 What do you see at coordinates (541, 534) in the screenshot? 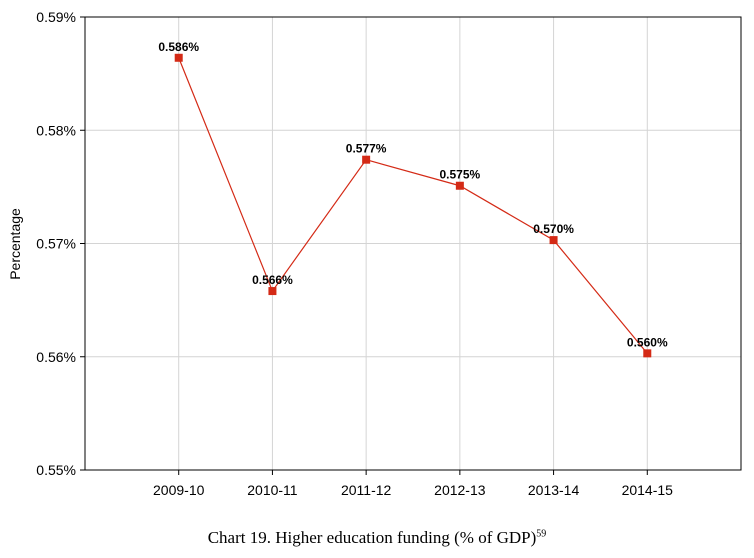
I see `caption-footnote: 59` at bounding box center [541, 534].